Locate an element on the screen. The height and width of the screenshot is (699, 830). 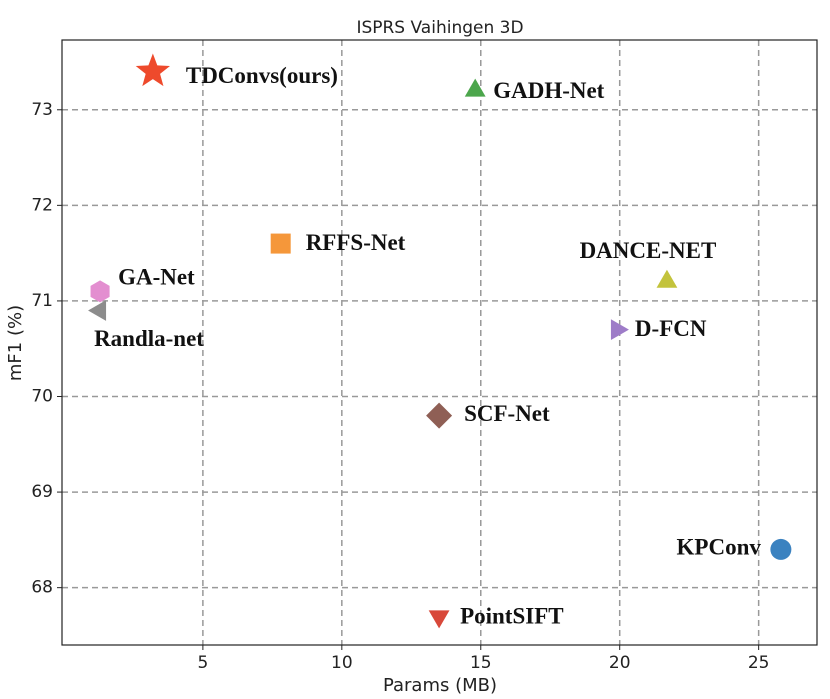
point-label: TDConvs(ours) is located at coordinates (262, 75).